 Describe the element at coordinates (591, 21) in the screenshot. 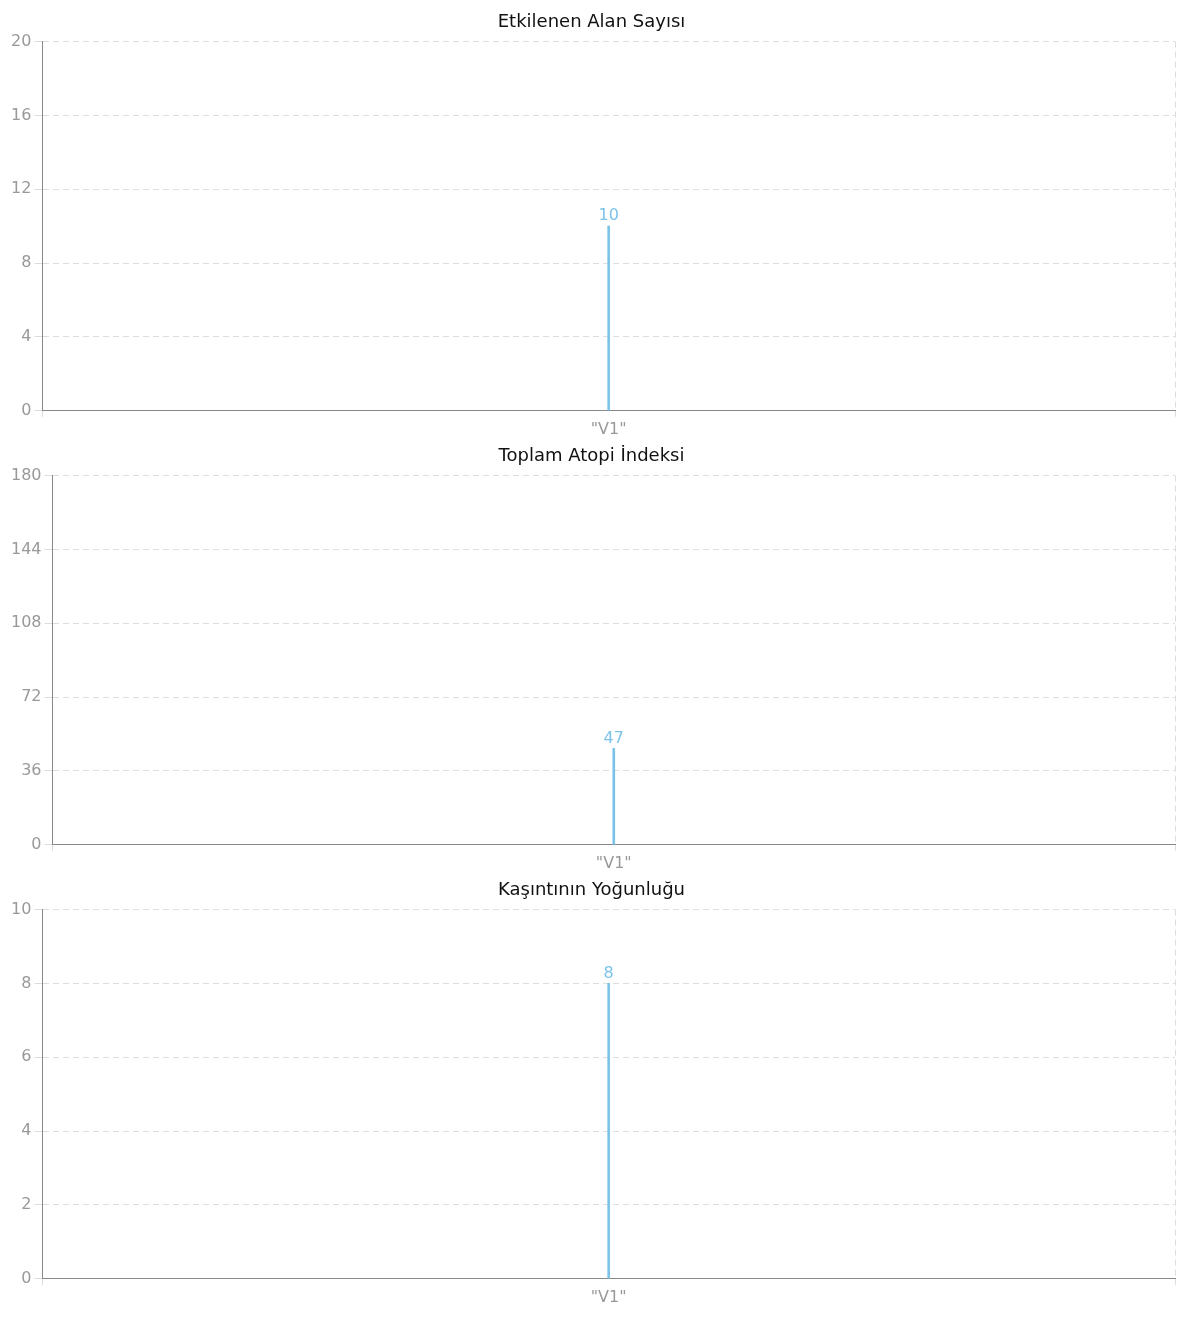

I see `chart-title: Etkilenen Alan Sayısı` at that location.